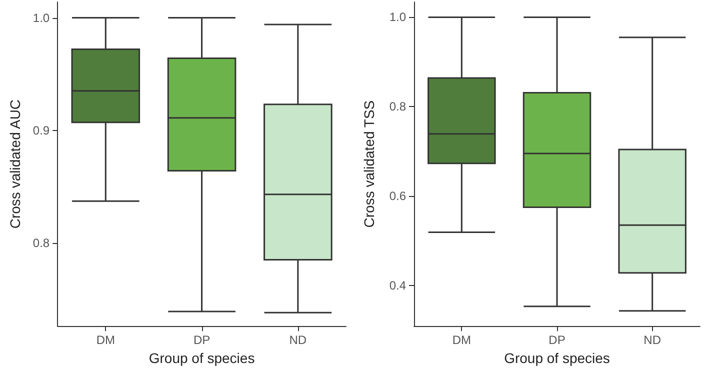  What do you see at coordinates (369, 164) in the screenshot?
I see `y-axis-title: Cross validated TSS` at bounding box center [369, 164].